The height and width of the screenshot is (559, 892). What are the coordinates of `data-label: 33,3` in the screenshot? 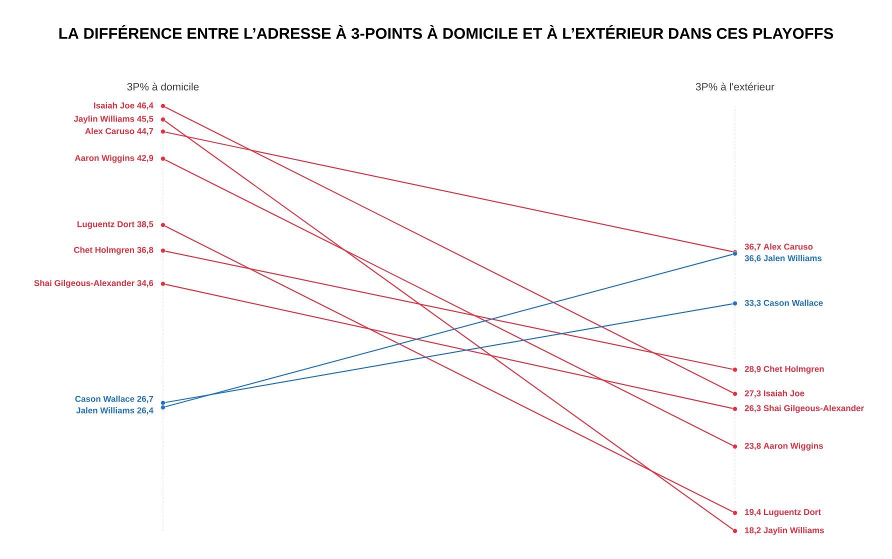 It's located at (752, 304).